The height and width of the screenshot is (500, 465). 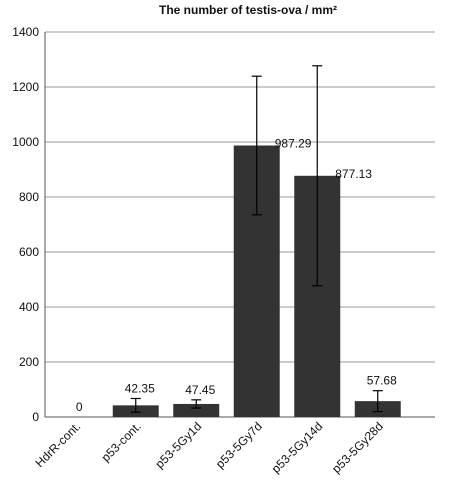 I want to click on data-label: 47.45, so click(x=200, y=390).